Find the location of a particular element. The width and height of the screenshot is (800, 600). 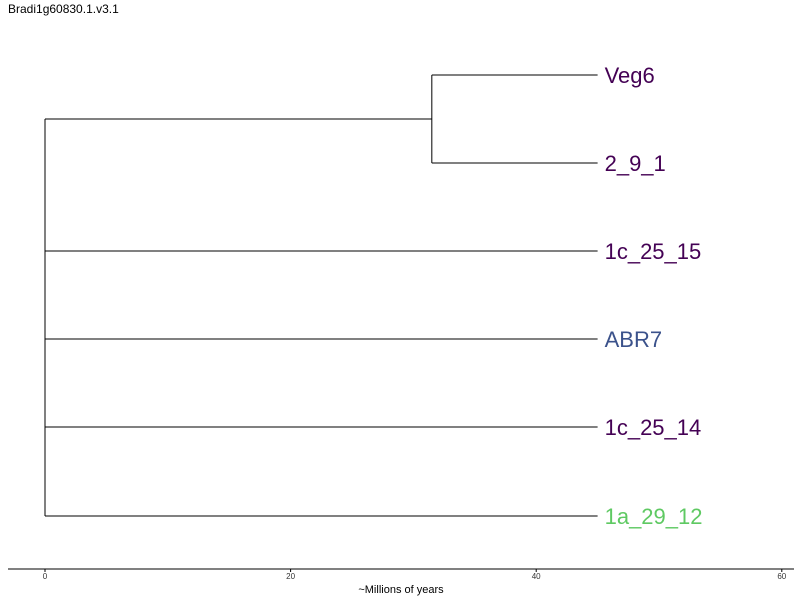

tip-labels: Veg6 2_9_1 1c_25_15 ABR7 1c_25_14 1a_29_12 is located at coordinates (654, 296).